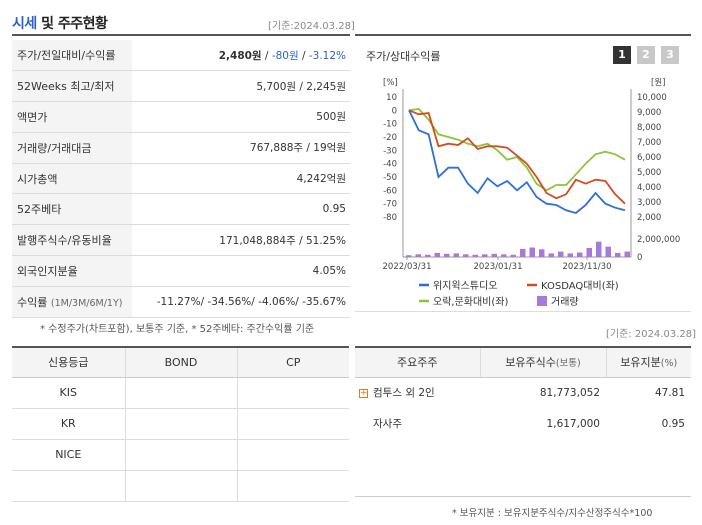 Image resolution: width=702 pixels, height=525 pixels. I want to click on chart-tab-1: 1, so click(622, 55).